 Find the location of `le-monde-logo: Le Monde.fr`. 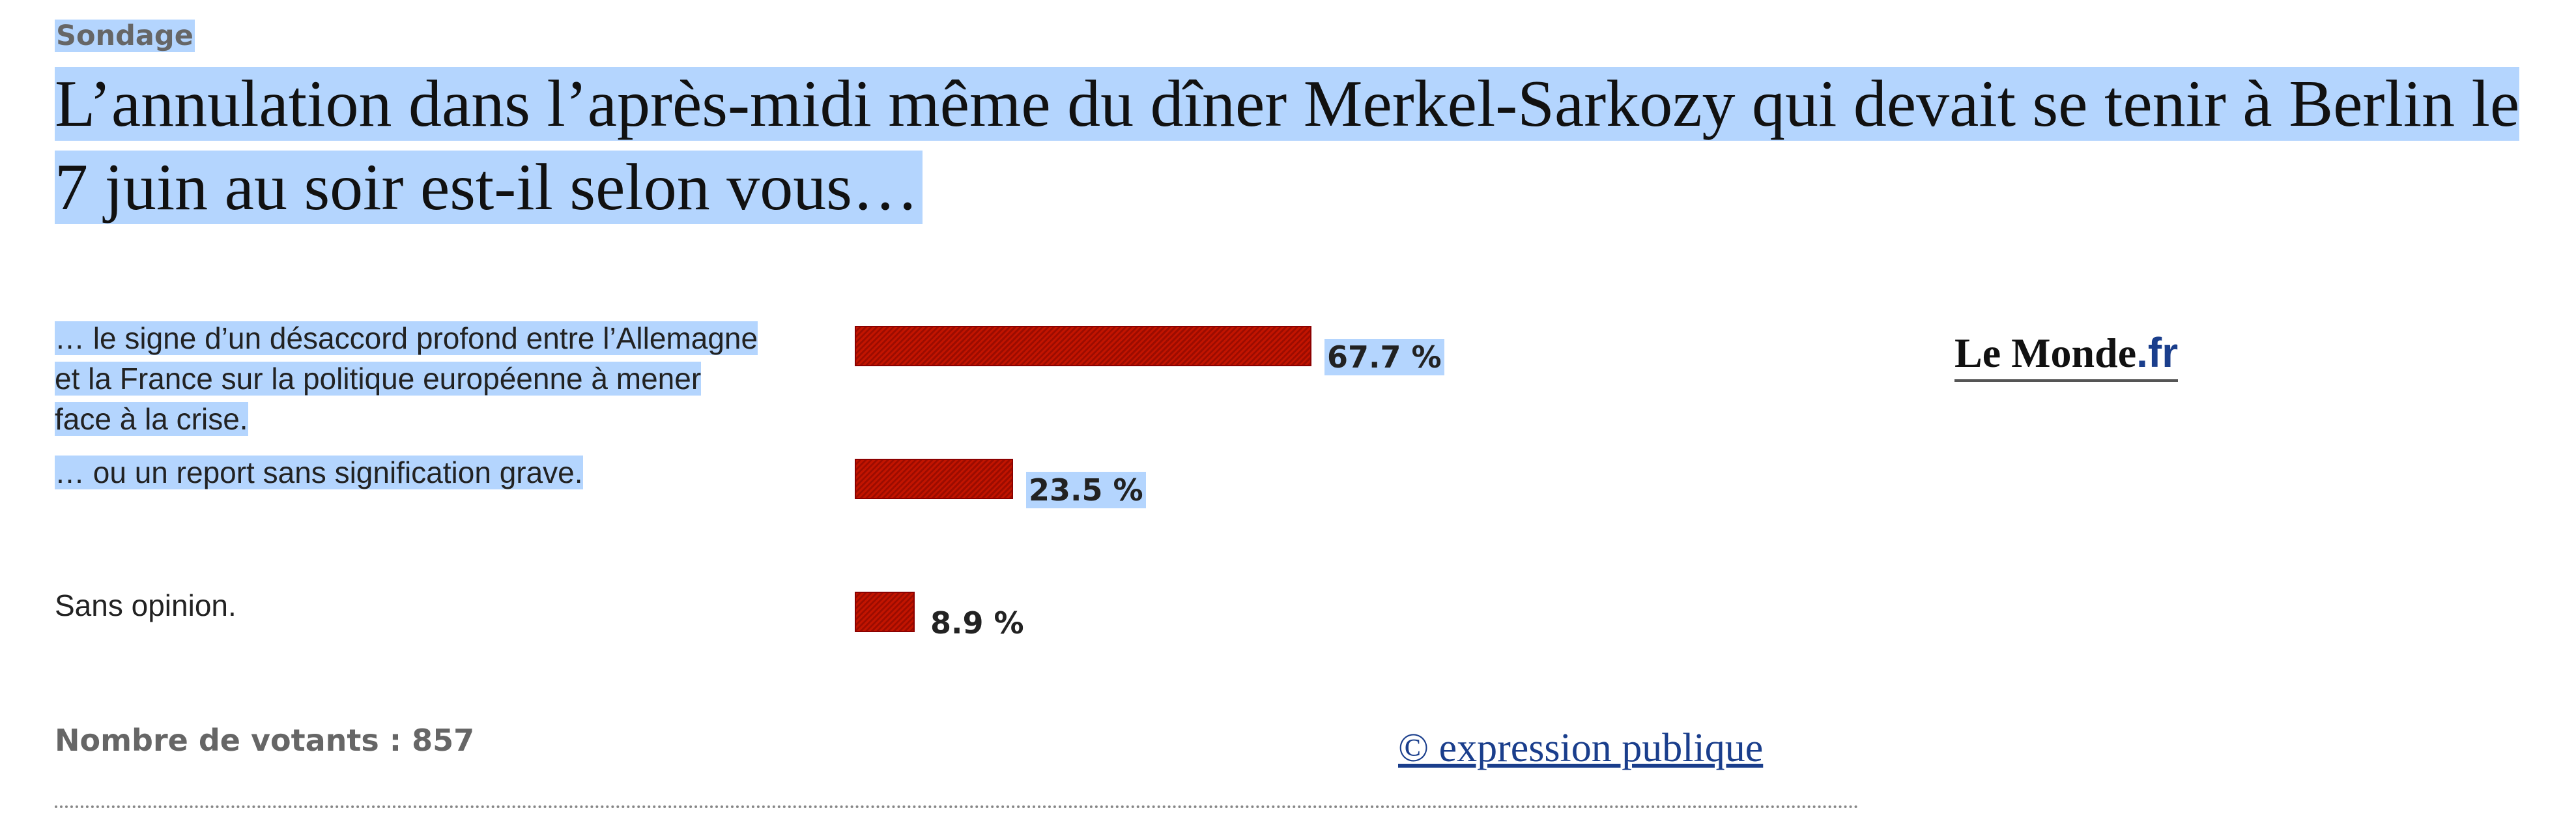

le-monde-logo: Le Monde.fr is located at coordinates (2066, 355).